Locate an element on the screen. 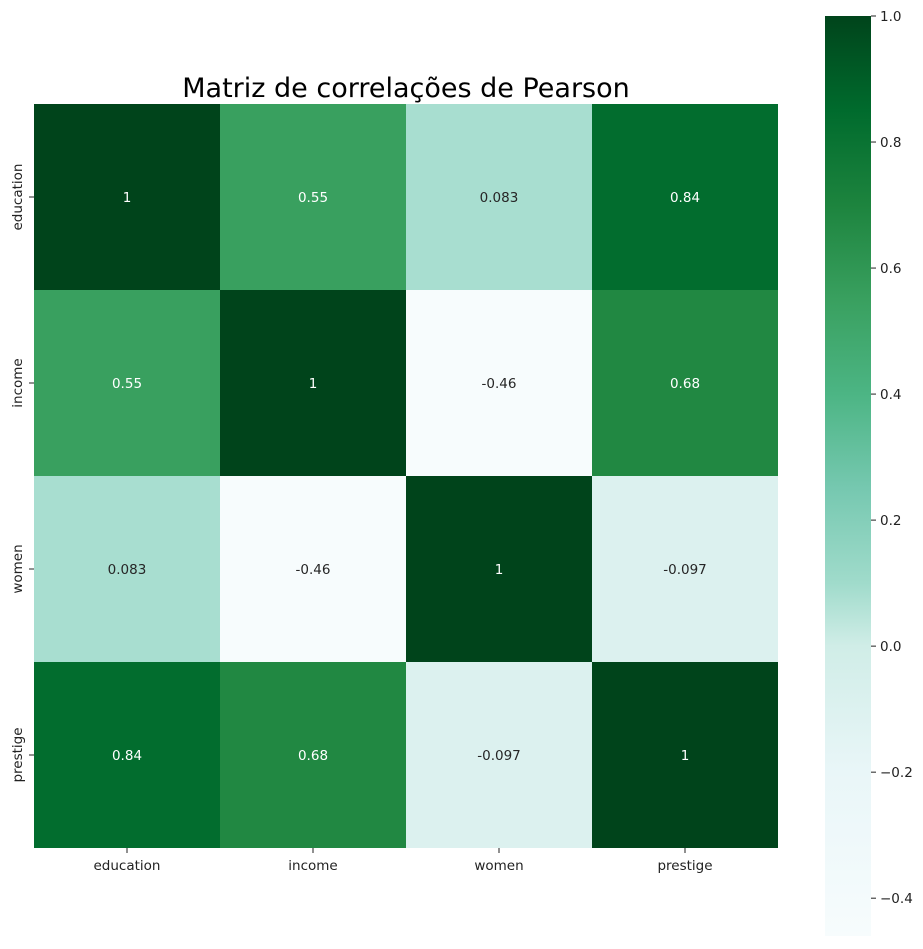  heatmap-cell-prestige-prestige is located at coordinates (685, 755).